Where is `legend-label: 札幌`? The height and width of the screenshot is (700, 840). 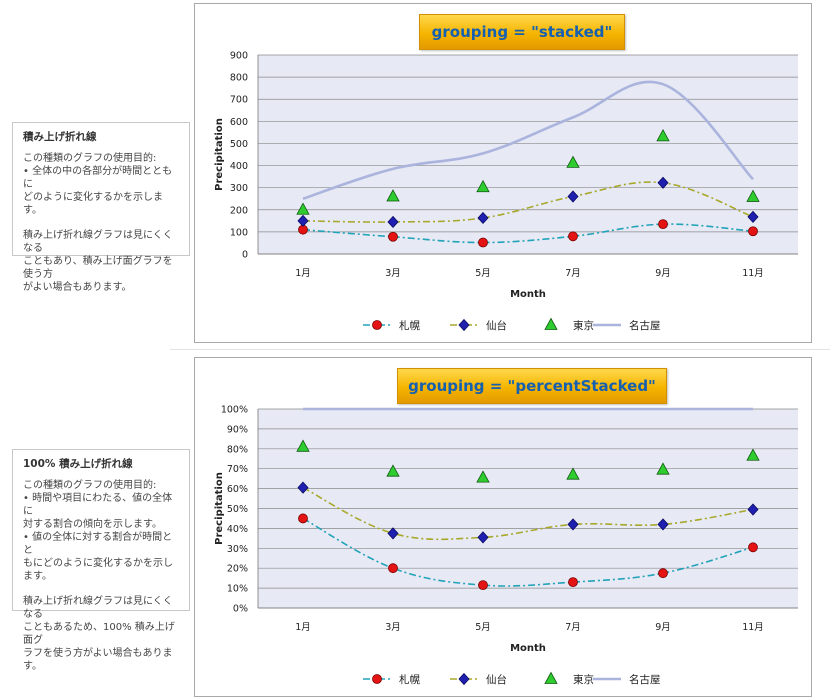 legend-label: 札幌 is located at coordinates (409, 325).